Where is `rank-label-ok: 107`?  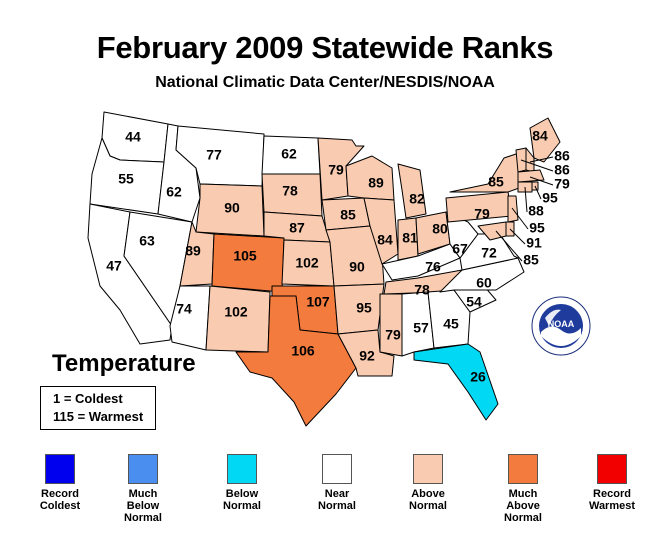 rank-label-ok: 107 is located at coordinates (318, 302).